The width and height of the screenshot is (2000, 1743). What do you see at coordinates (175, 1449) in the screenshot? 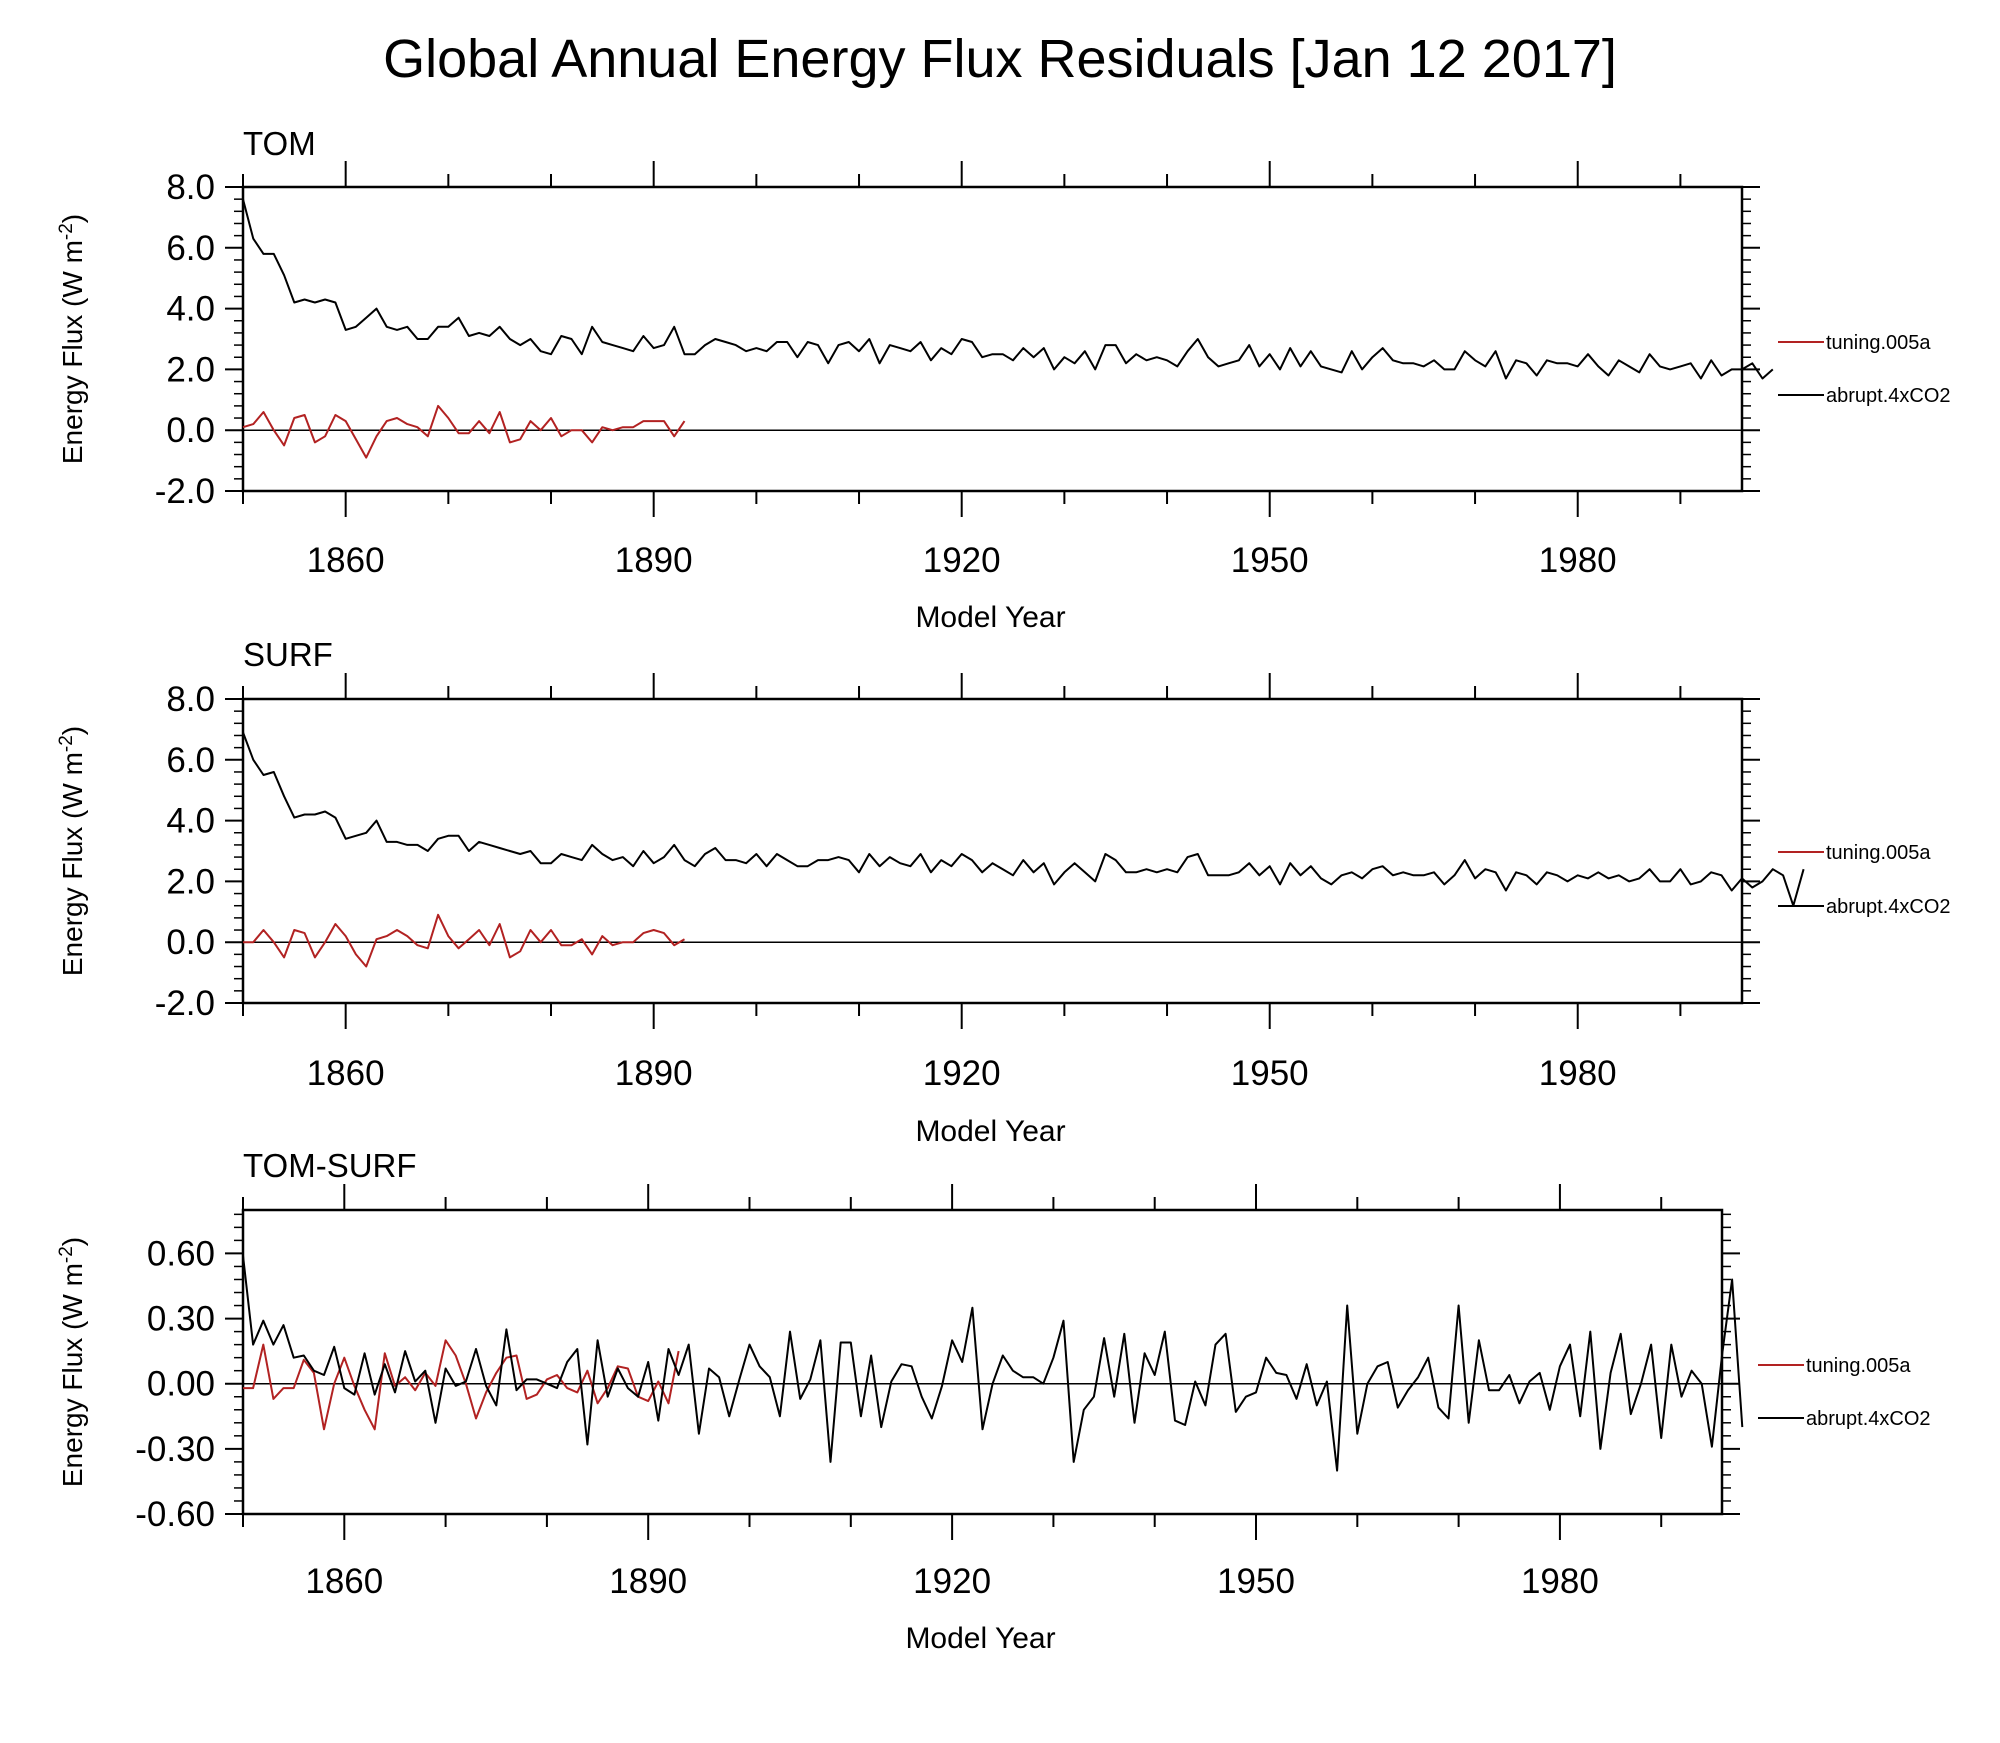
I see `y-tick-label: -0.30` at bounding box center [175, 1449].